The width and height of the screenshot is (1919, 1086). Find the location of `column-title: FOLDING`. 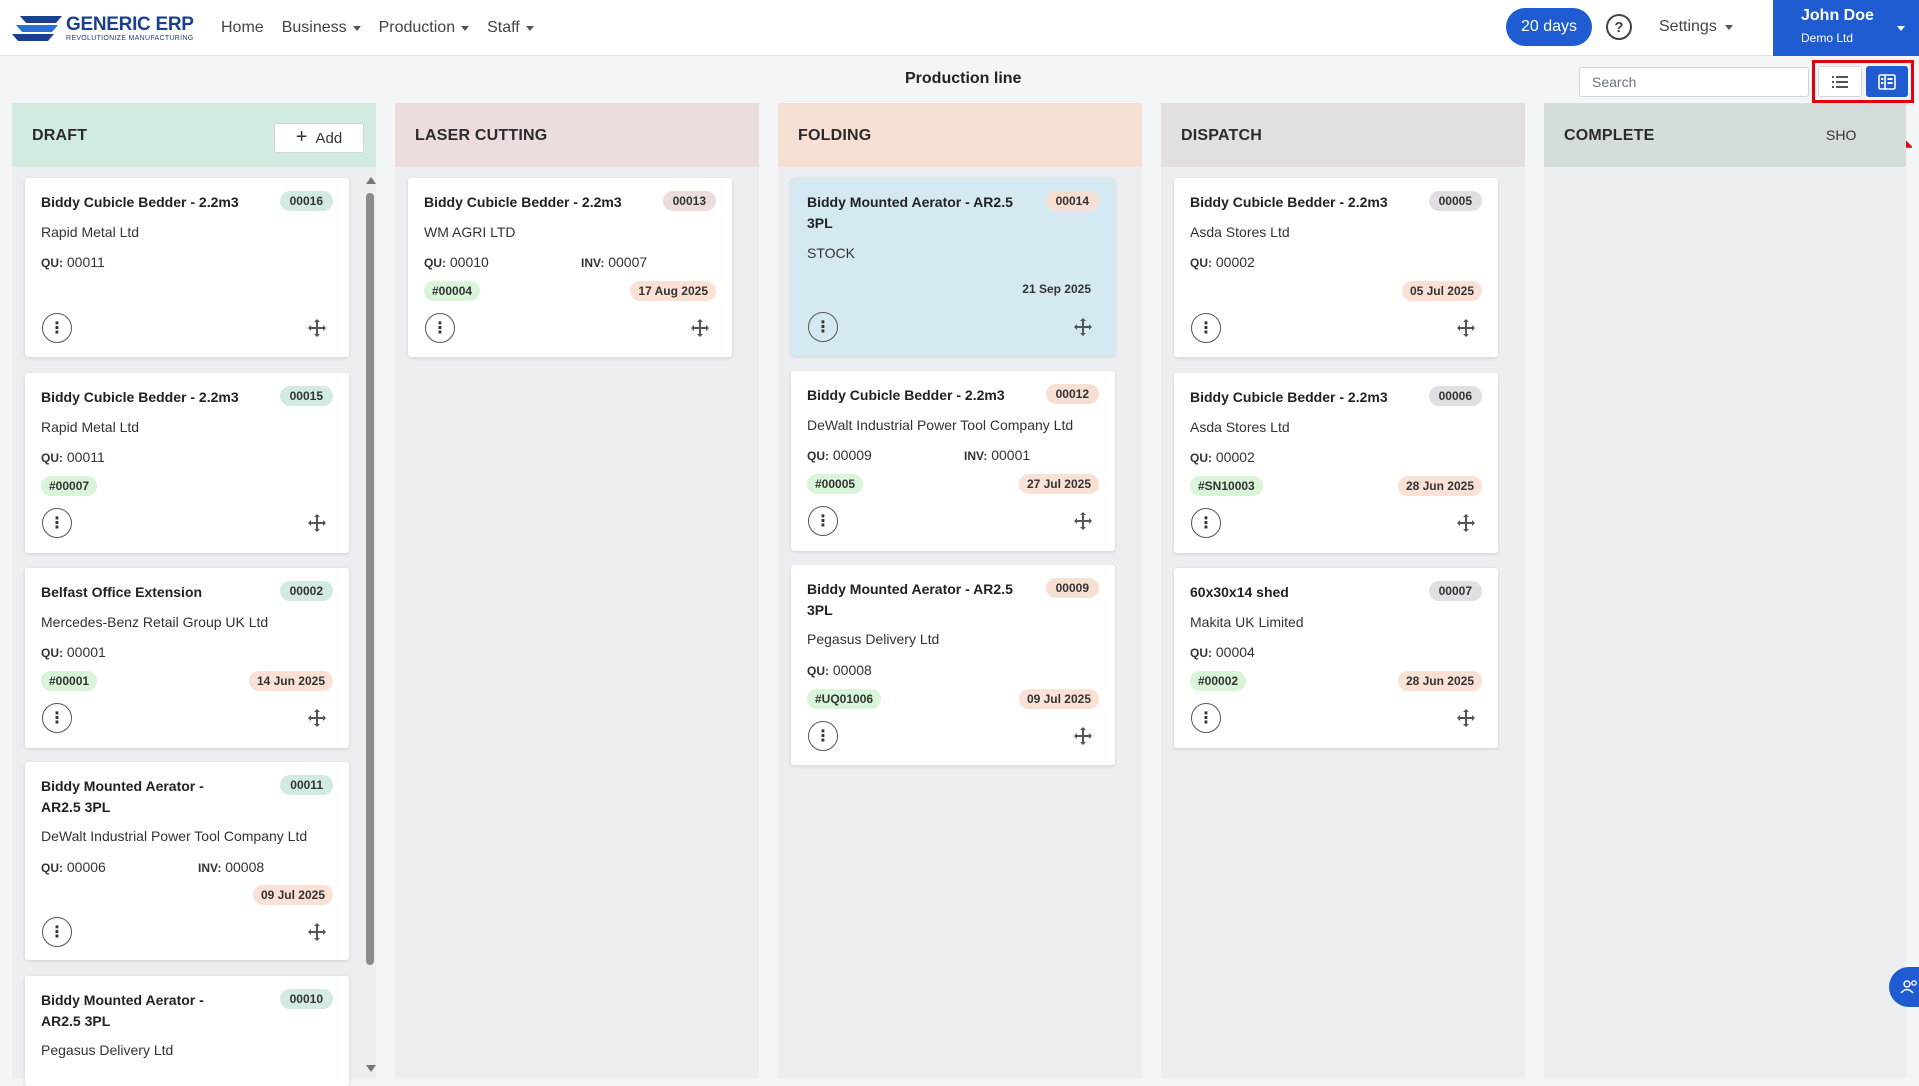

column-title: FOLDING is located at coordinates (835, 135).